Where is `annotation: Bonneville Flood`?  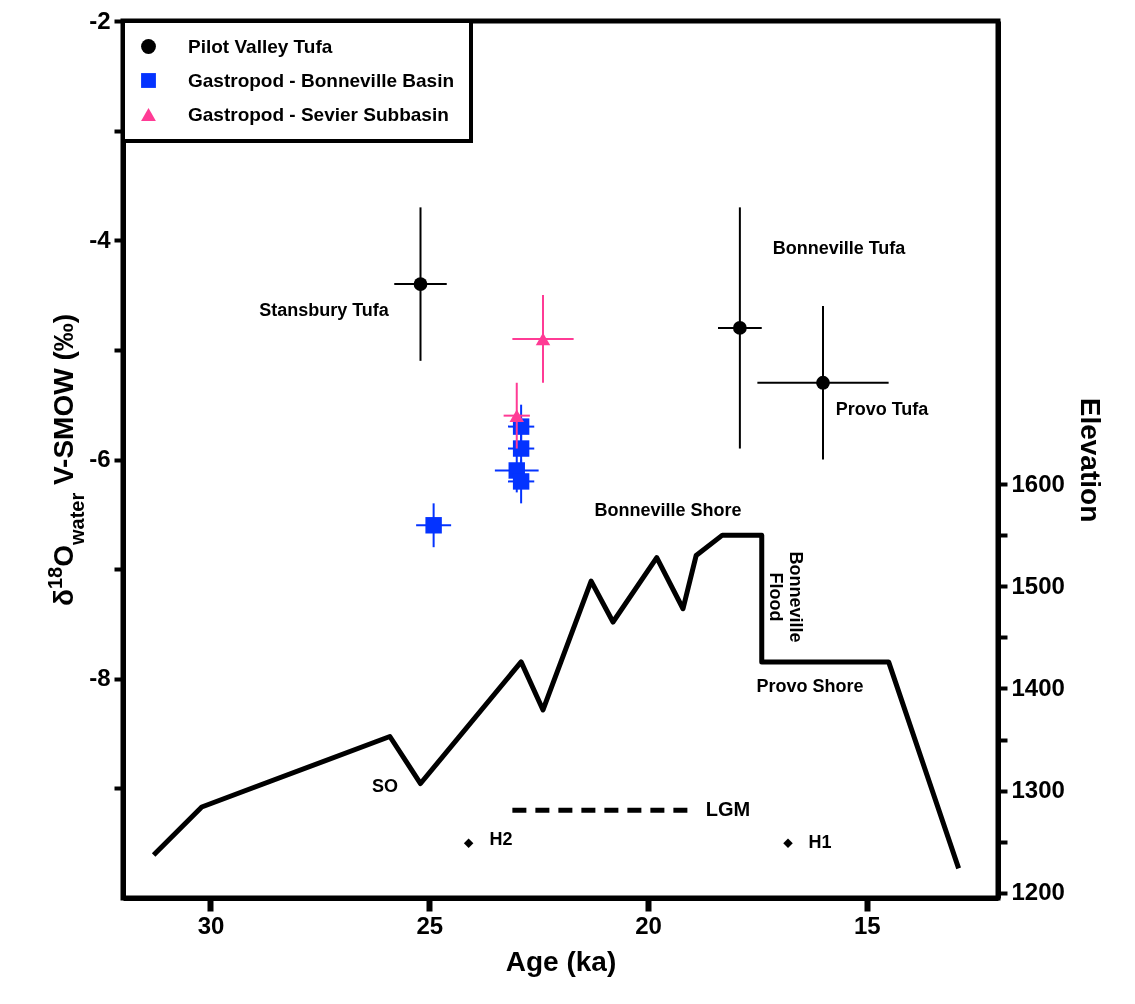 annotation: Bonneville Flood is located at coordinates (786, 597).